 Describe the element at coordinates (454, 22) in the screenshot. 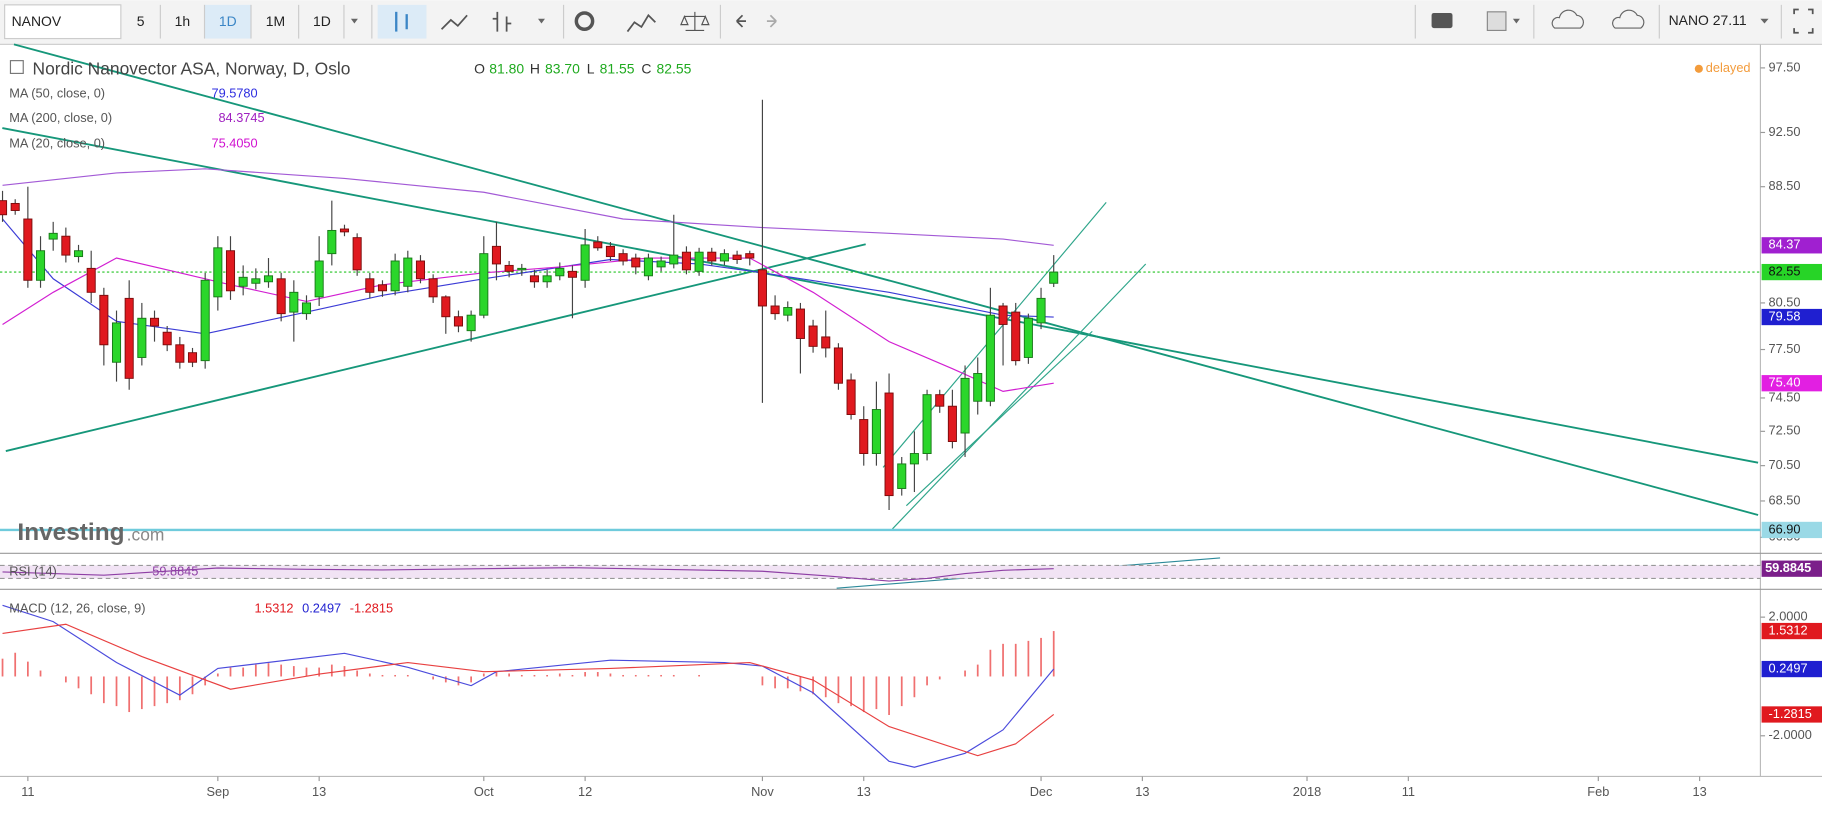

I see `line-icon` at that location.